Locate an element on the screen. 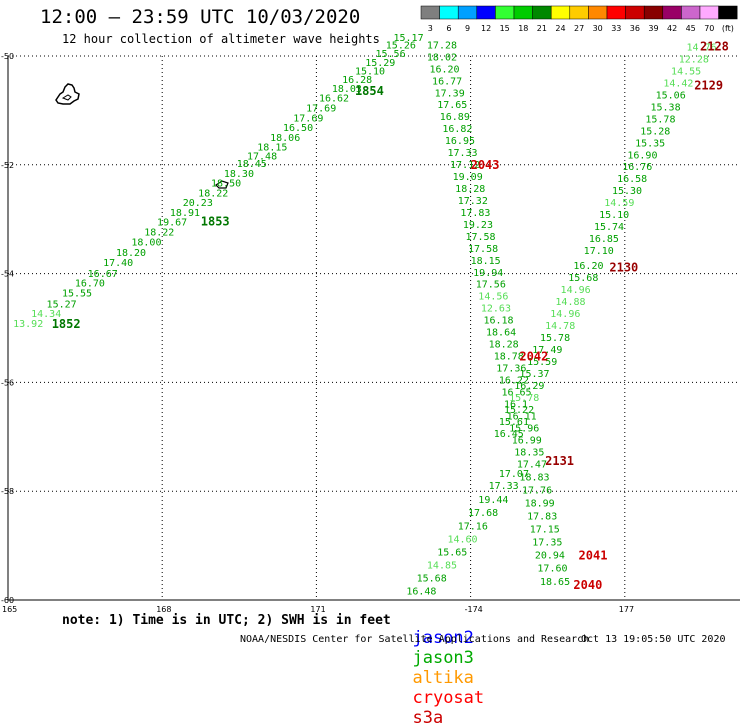  wave-height-value: 17.58 is located at coordinates (480, 237).